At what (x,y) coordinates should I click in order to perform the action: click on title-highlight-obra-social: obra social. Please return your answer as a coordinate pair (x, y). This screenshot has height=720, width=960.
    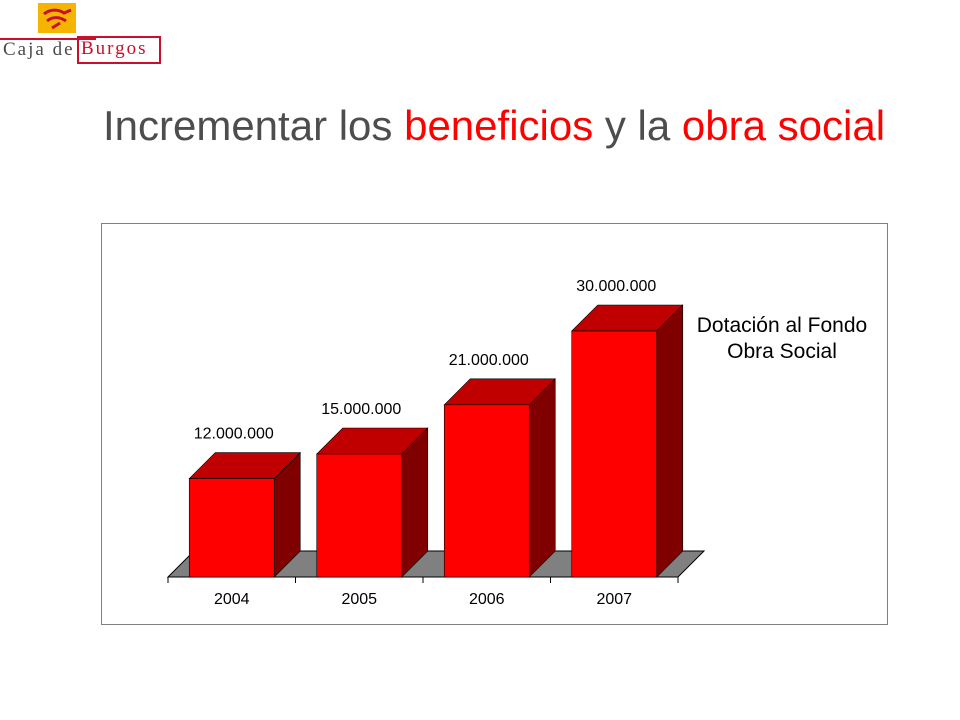
    Looking at the image, I should click on (783, 125).